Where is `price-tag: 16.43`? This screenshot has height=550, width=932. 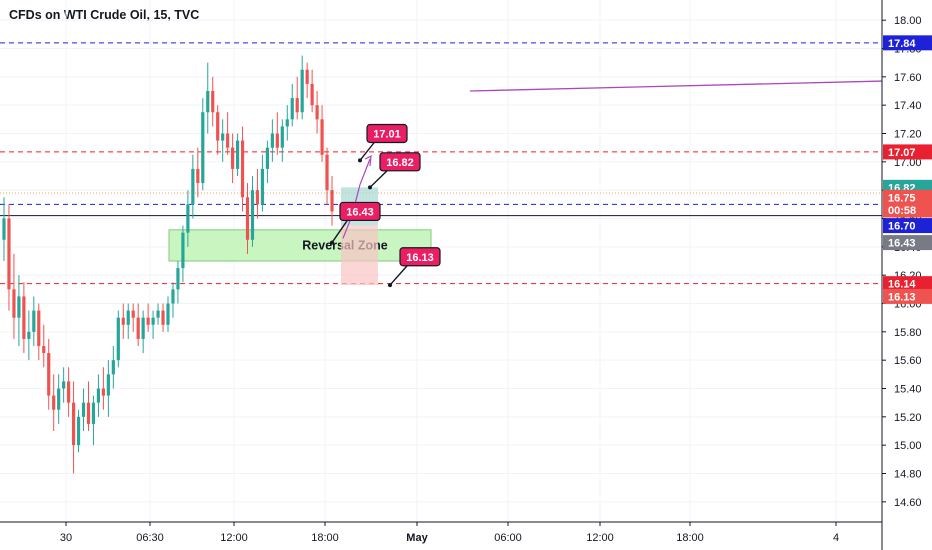 price-tag: 16.43 is located at coordinates (907, 243).